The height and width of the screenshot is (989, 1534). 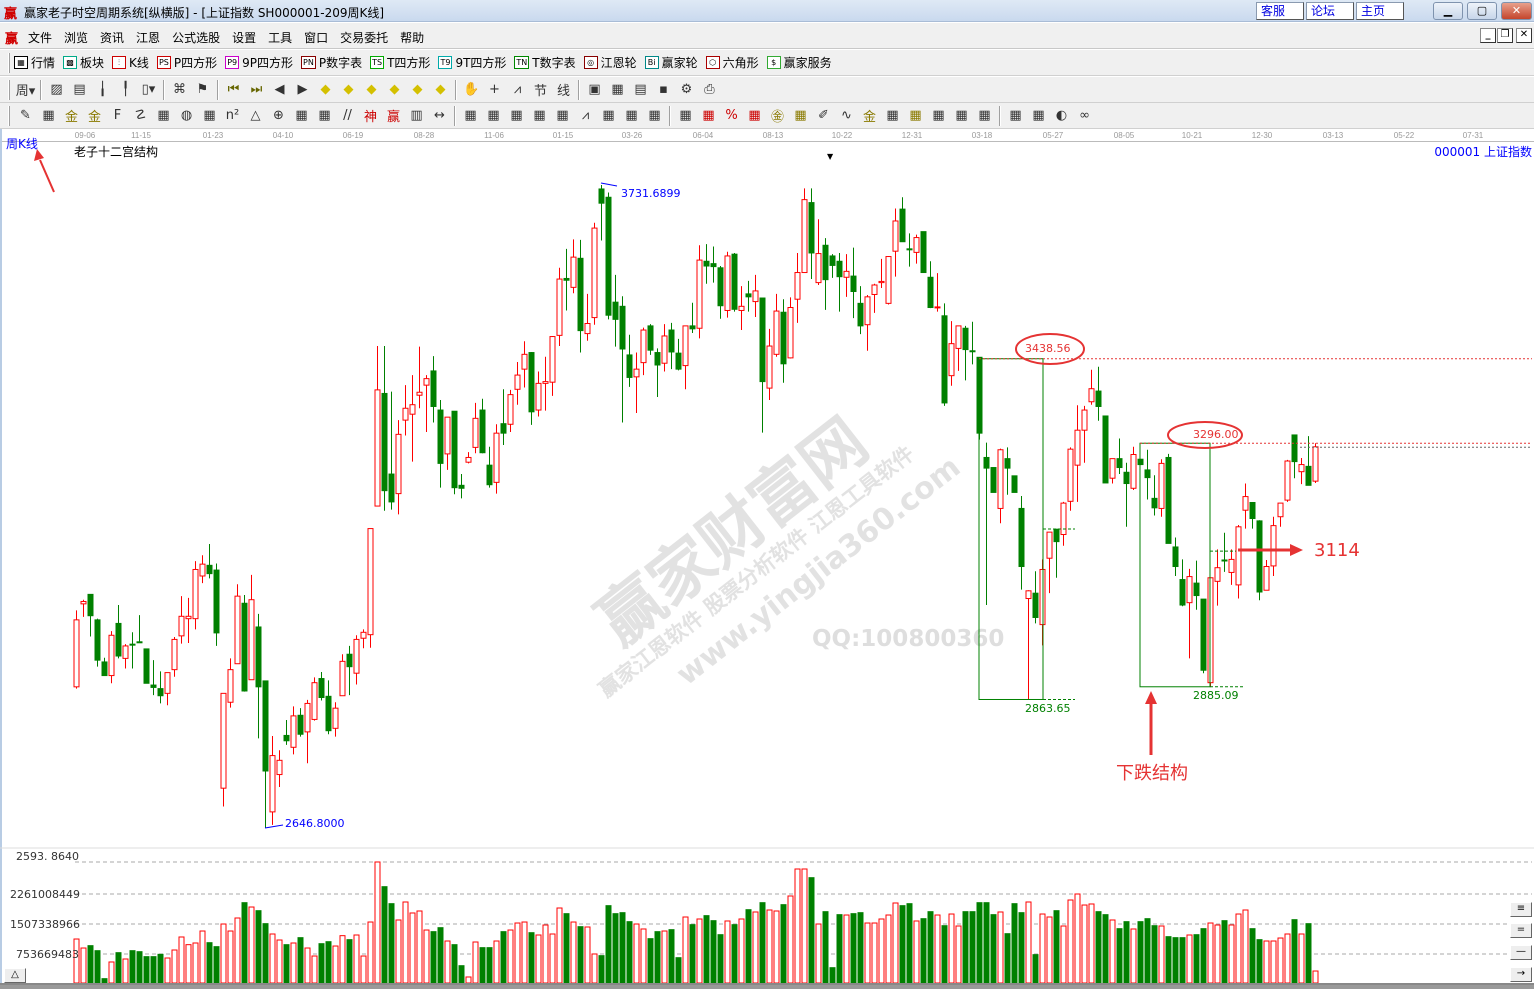 What do you see at coordinates (640, 89) in the screenshot?
I see `notepad-icon: ▤` at bounding box center [640, 89].